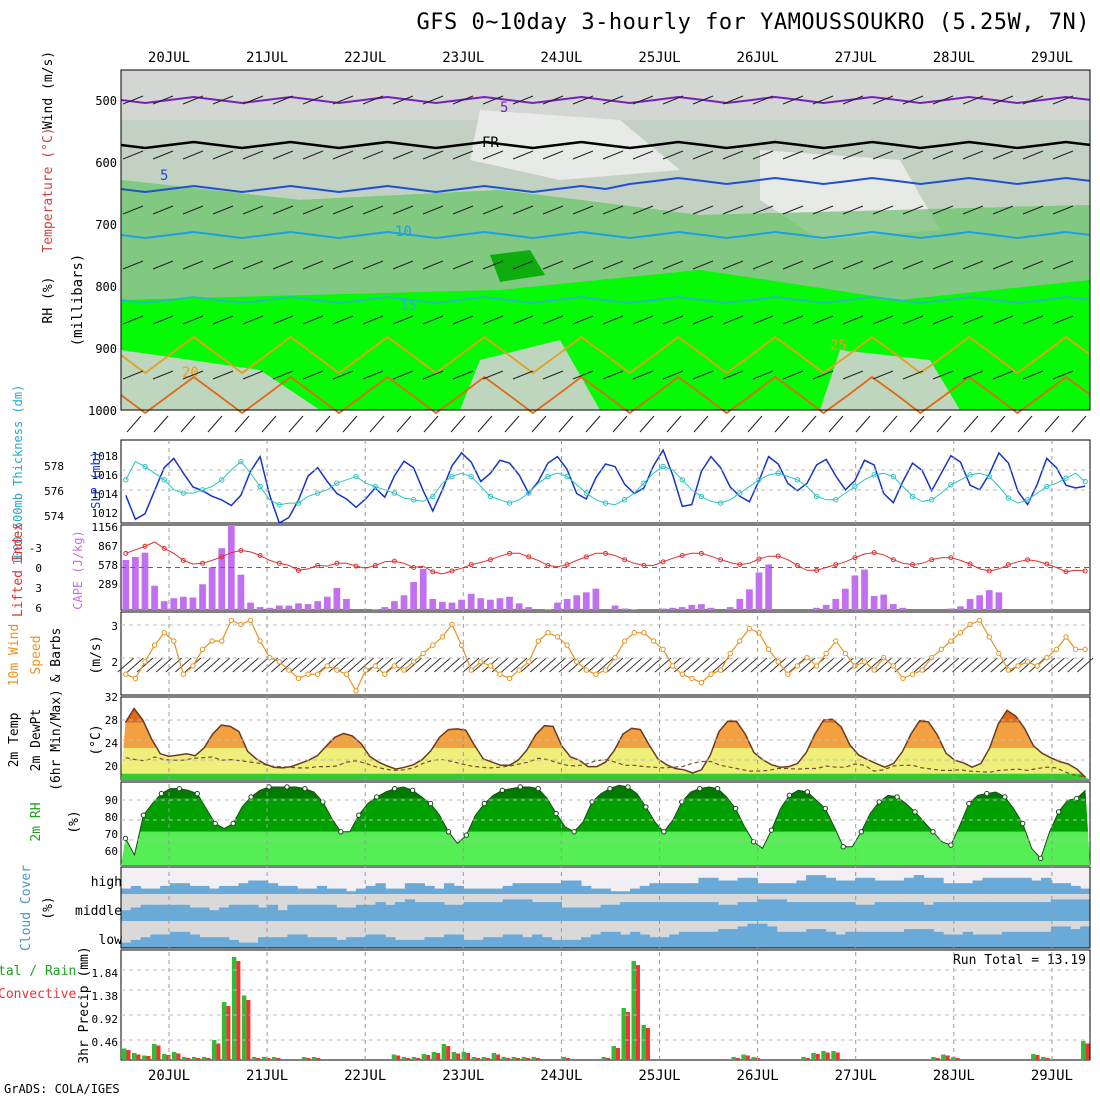 The height and width of the screenshot is (1100, 1100). What do you see at coordinates (106, 225) in the screenshot?
I see `pressure-tick-label: 700` at bounding box center [106, 225].